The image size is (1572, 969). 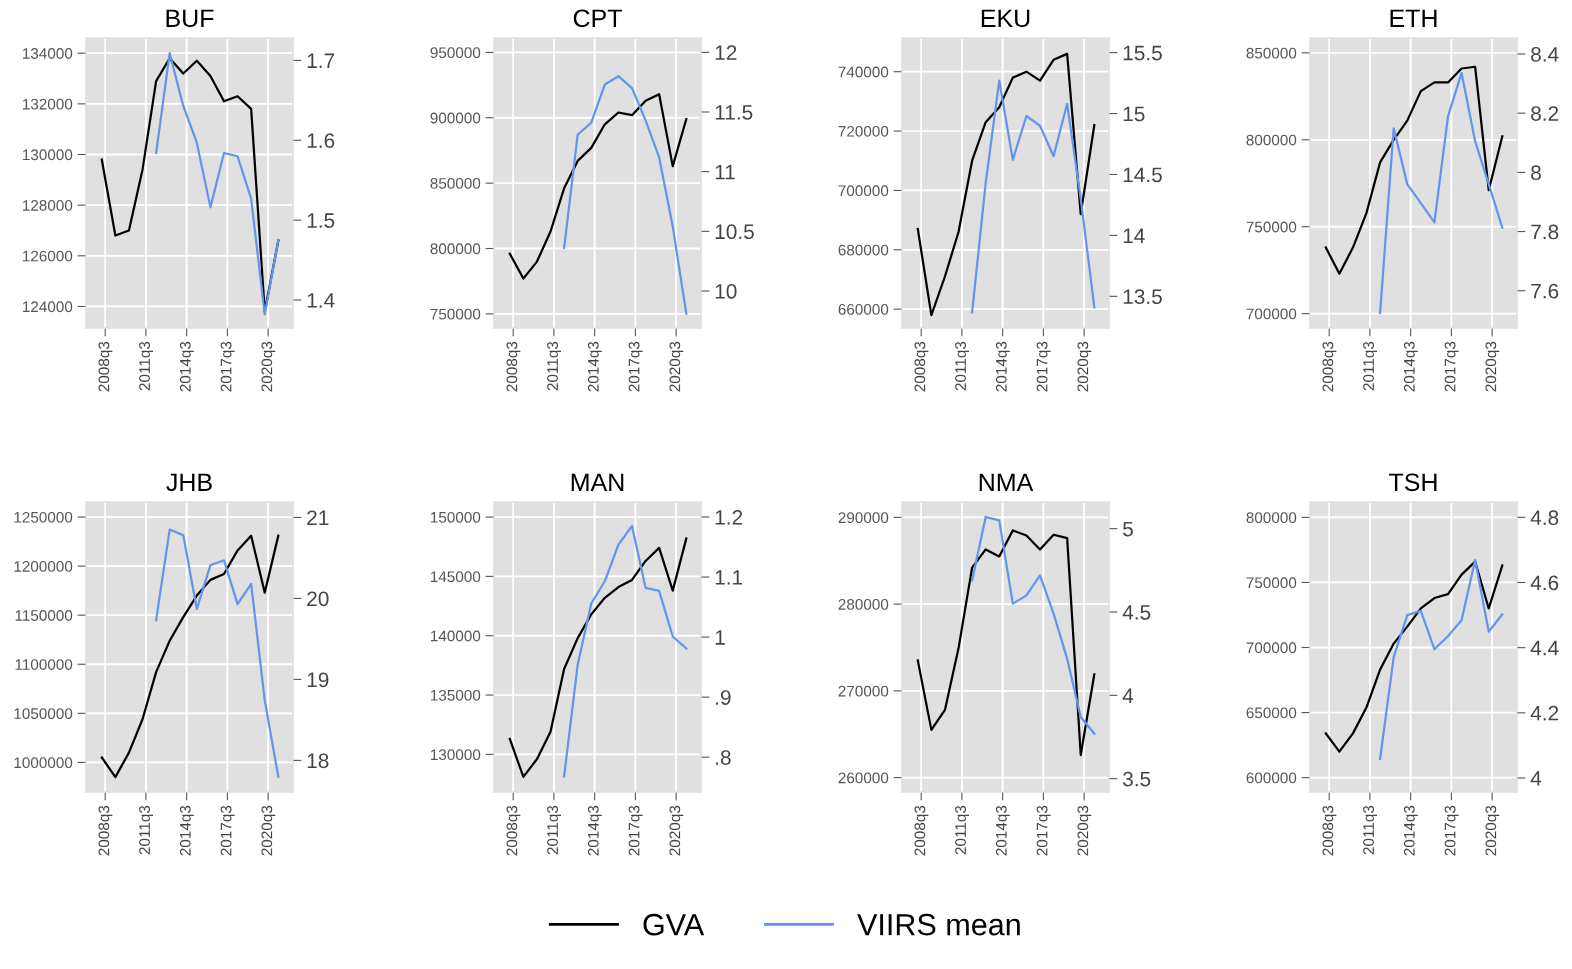 I want to click on y-tick-label: 740000, so click(x=863, y=72).